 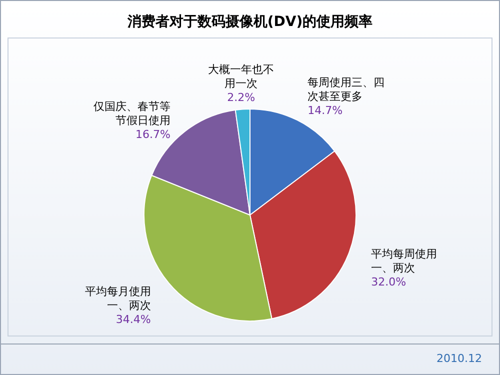 What do you see at coordinates (404, 260) in the screenshot?
I see `slice-label: 平均每周使用一、两次` at bounding box center [404, 260].